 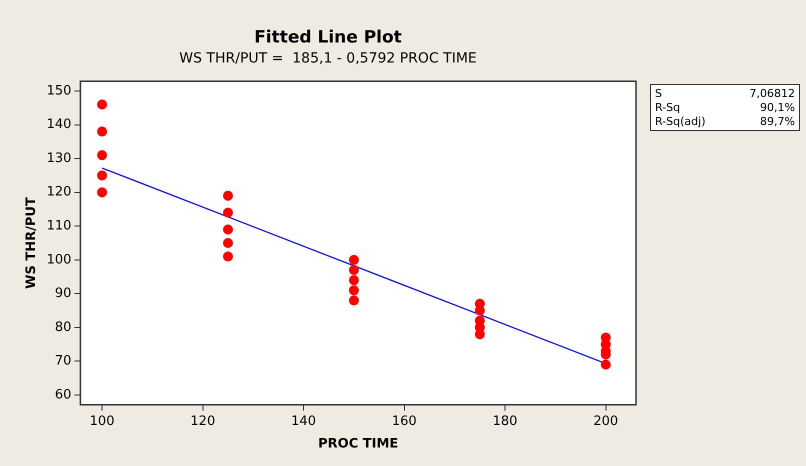 I want to click on text: 7,06812, so click(x=772, y=93).